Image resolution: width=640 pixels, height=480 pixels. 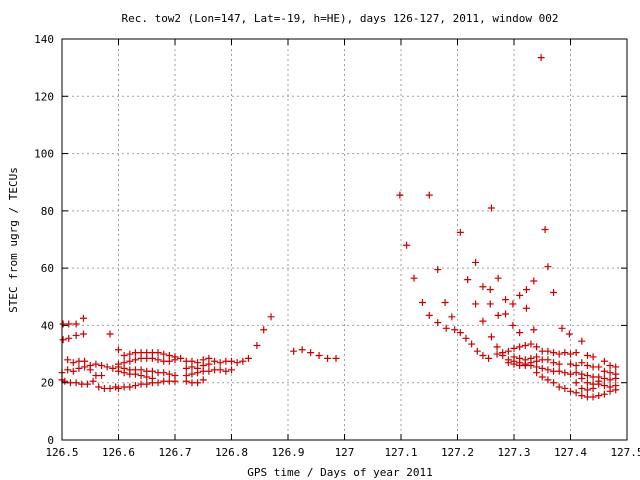 What do you see at coordinates (400, 452) in the screenshot?
I see `x-tick-label: 127.1` at bounding box center [400, 452].